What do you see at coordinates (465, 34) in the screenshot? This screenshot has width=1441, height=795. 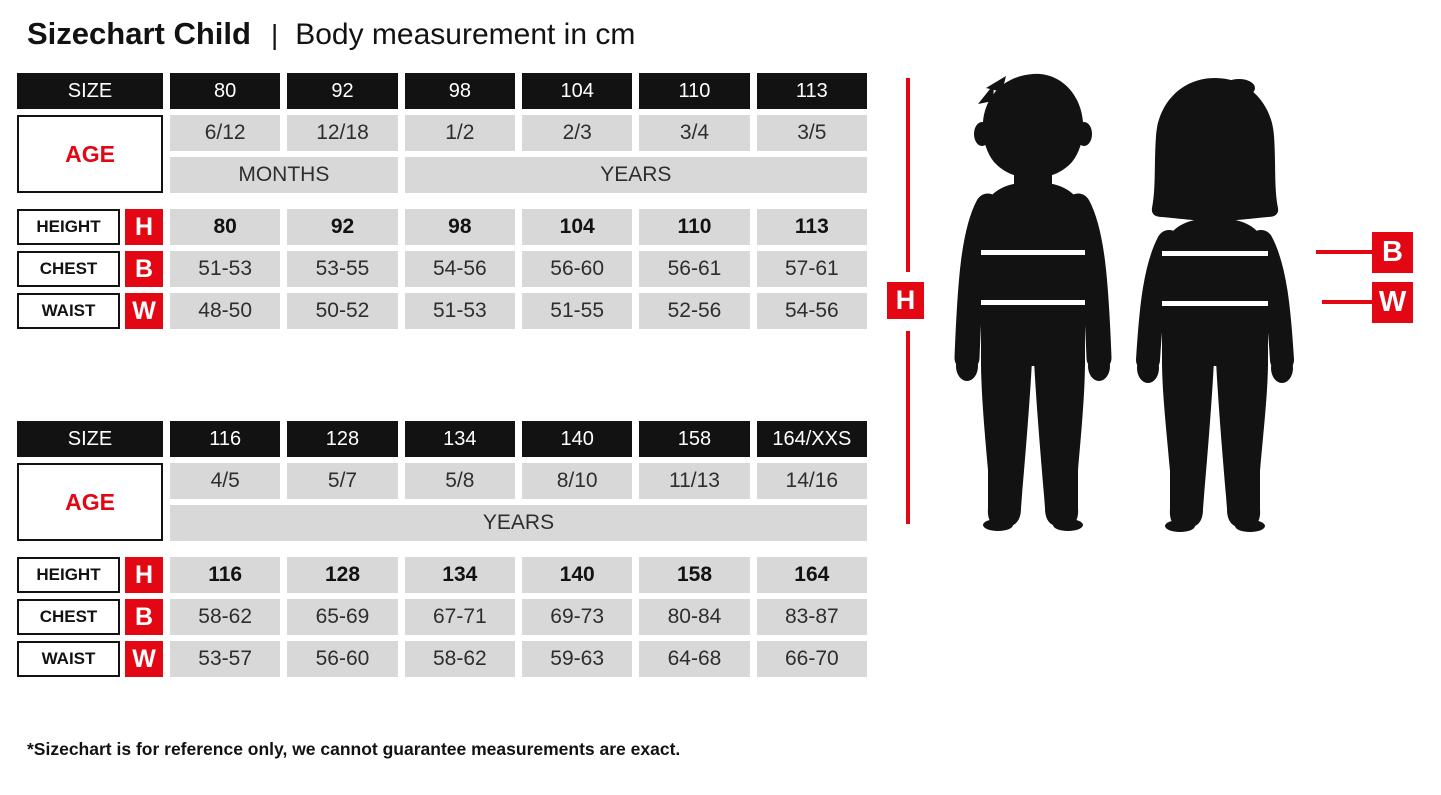 I see `title-subtitle: Body measurement in cm` at bounding box center [465, 34].